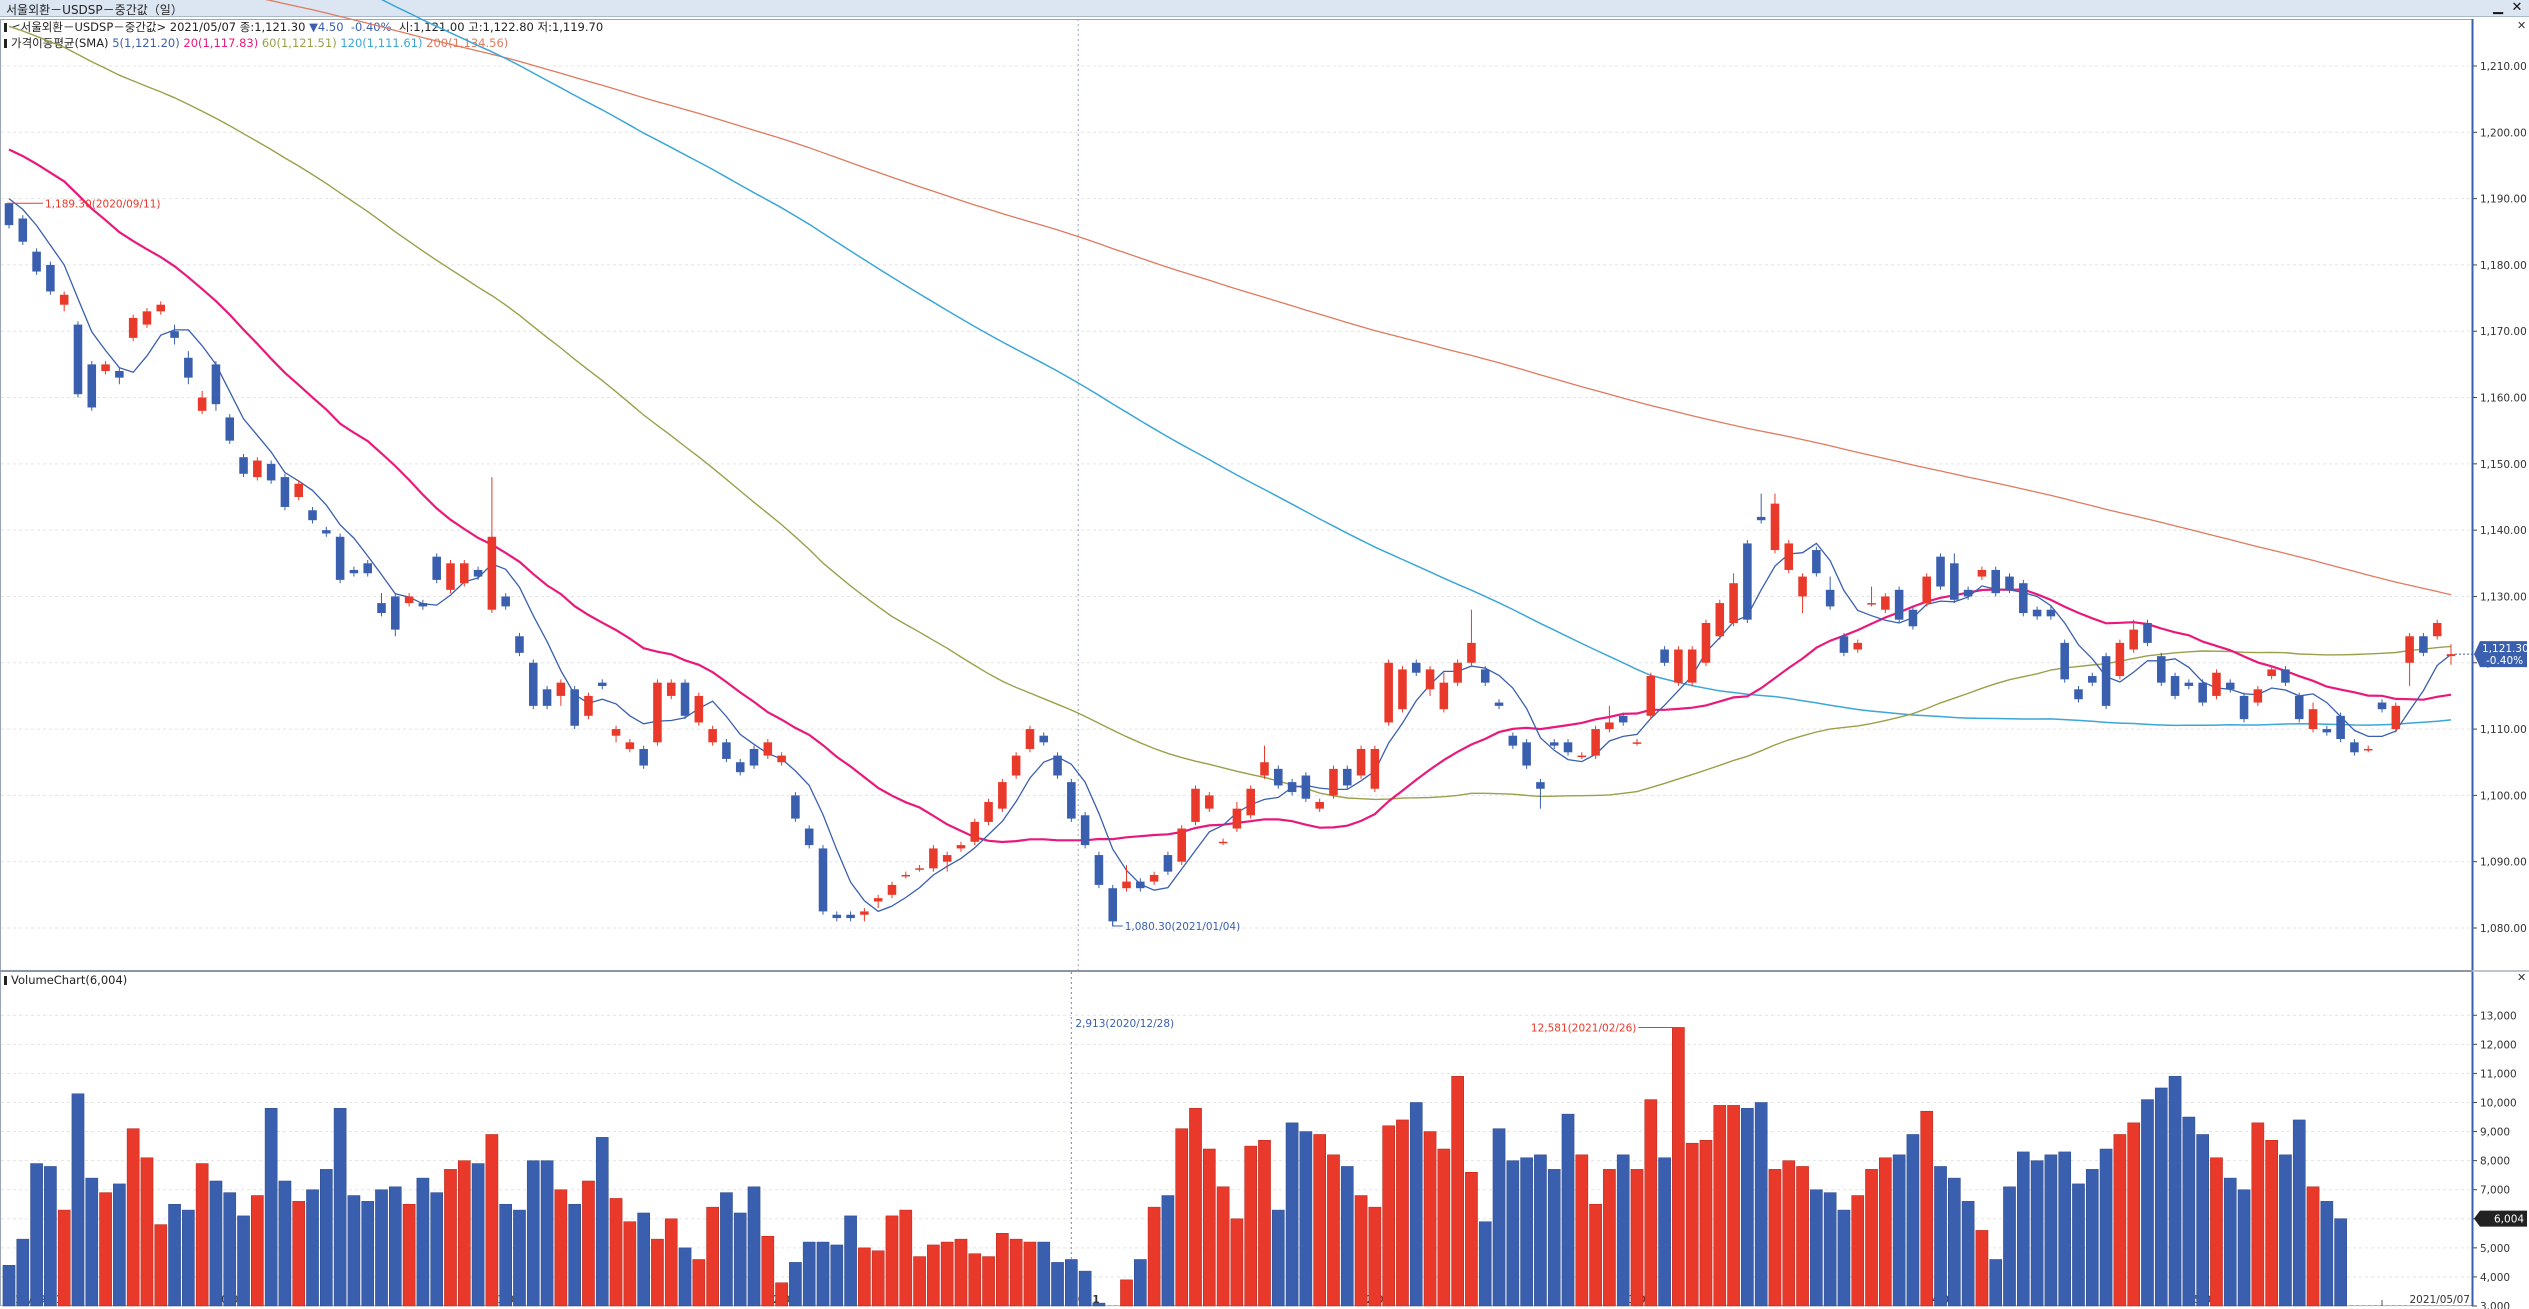 The width and height of the screenshot is (2529, 1309). I want to click on volume-axis-label: 10,000, so click(2498, 1103).